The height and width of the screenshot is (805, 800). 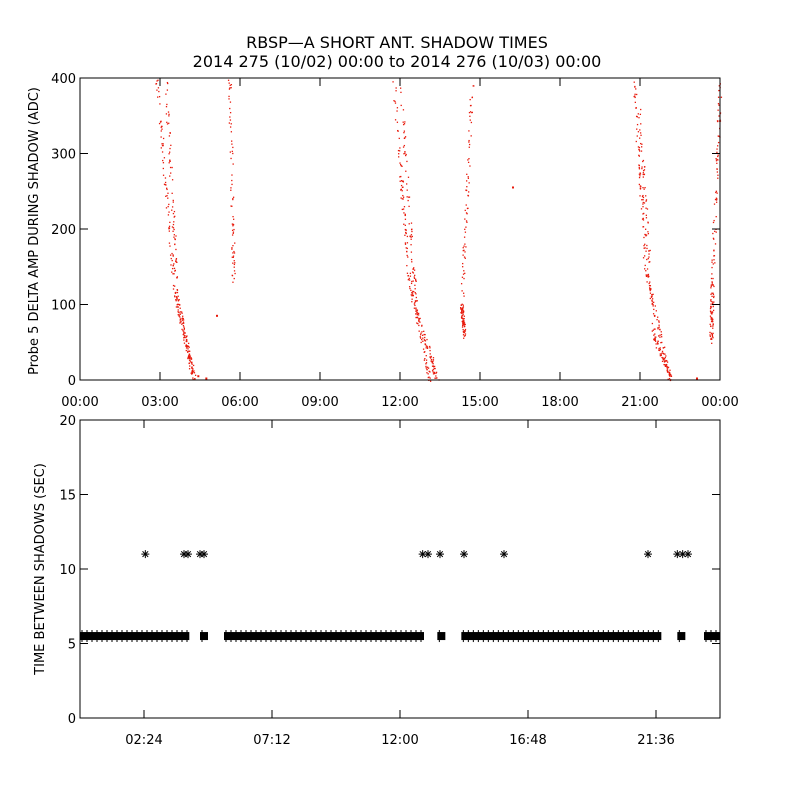 What do you see at coordinates (561, 636) in the screenshot?
I see `baseline-band` at bounding box center [561, 636].